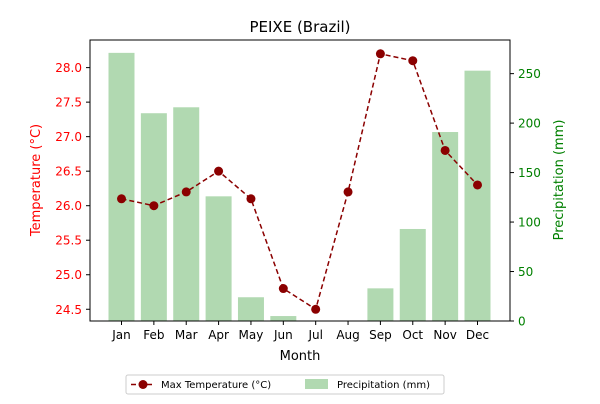  Describe the element at coordinates (300, 331) in the screenshot. I see `x-axis: Jan Feb Mar Apr May Jun Jul Aug Sep Oct Nov Dec` at that location.